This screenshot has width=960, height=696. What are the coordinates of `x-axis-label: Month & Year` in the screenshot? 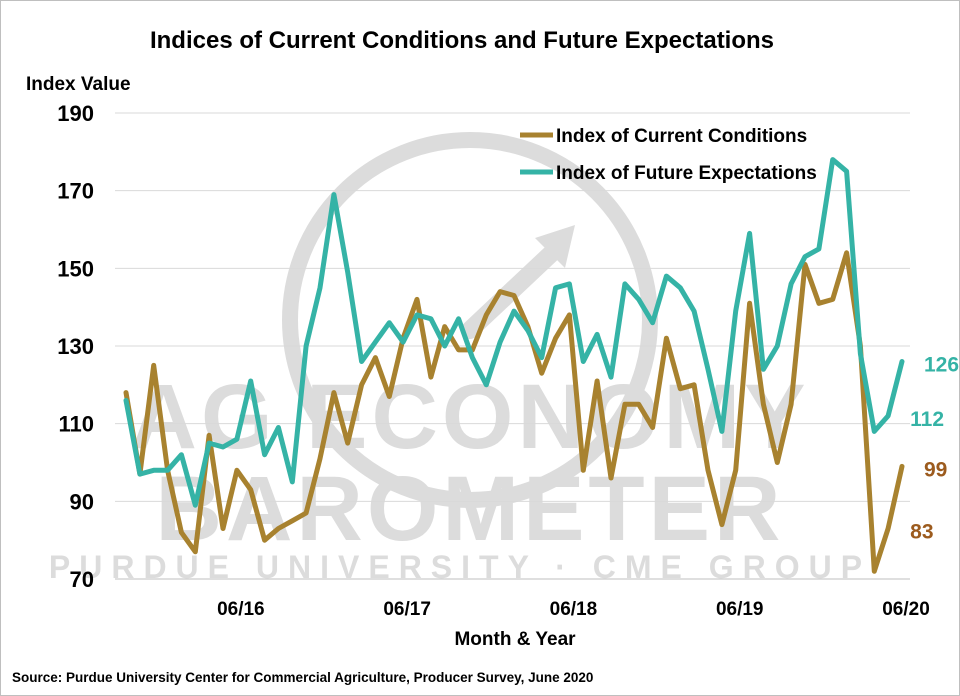 It's located at (515, 639).